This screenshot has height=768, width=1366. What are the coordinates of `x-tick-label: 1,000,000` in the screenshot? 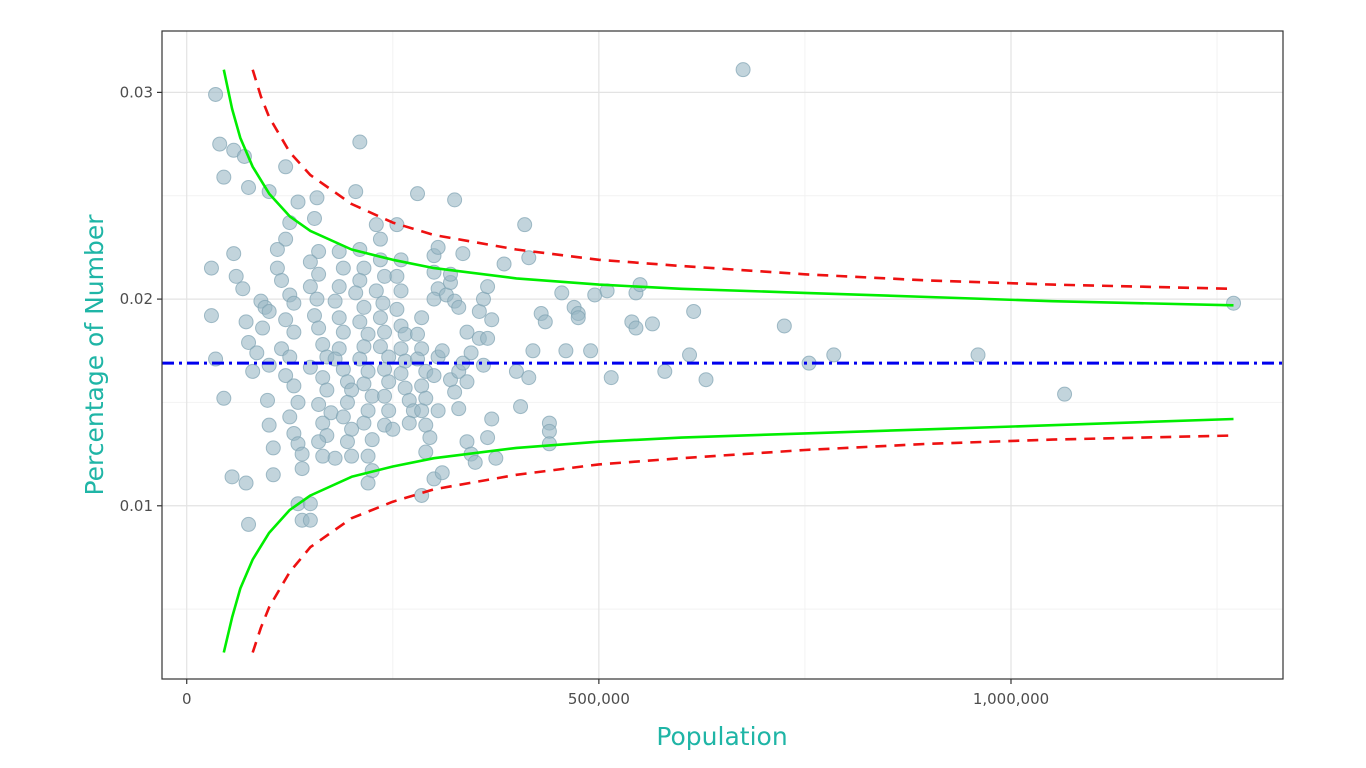 It's located at (1011, 699).